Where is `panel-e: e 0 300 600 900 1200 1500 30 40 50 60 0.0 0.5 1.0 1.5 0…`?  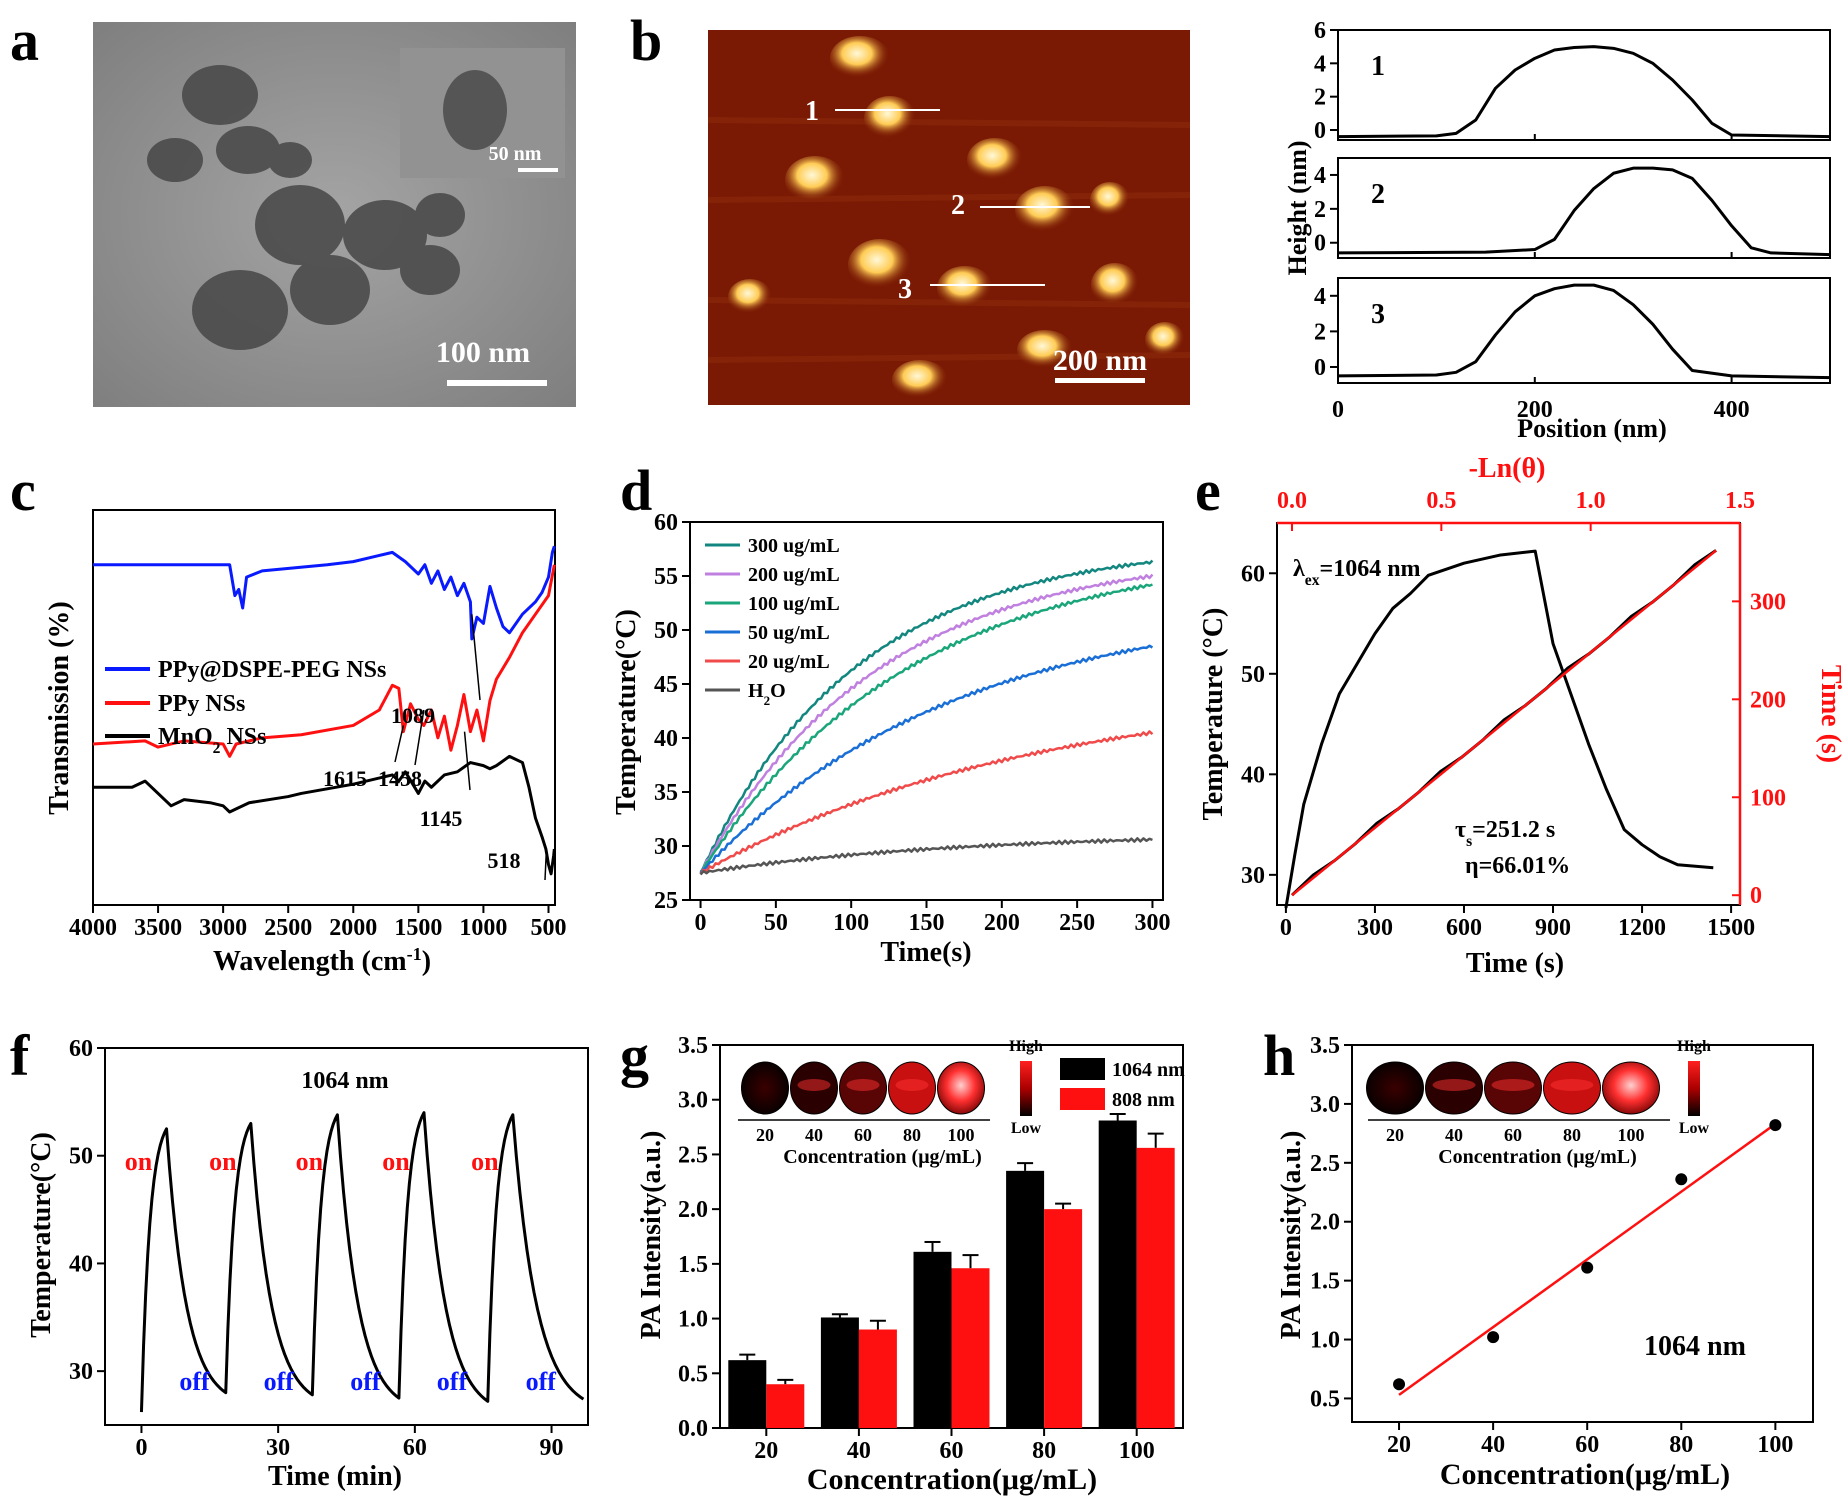
panel-e: e 0 300 600 900 1200 1500 30 40 50 60 0.0 0.5 1.0 1.5 0… is located at coordinates (1520, 716).